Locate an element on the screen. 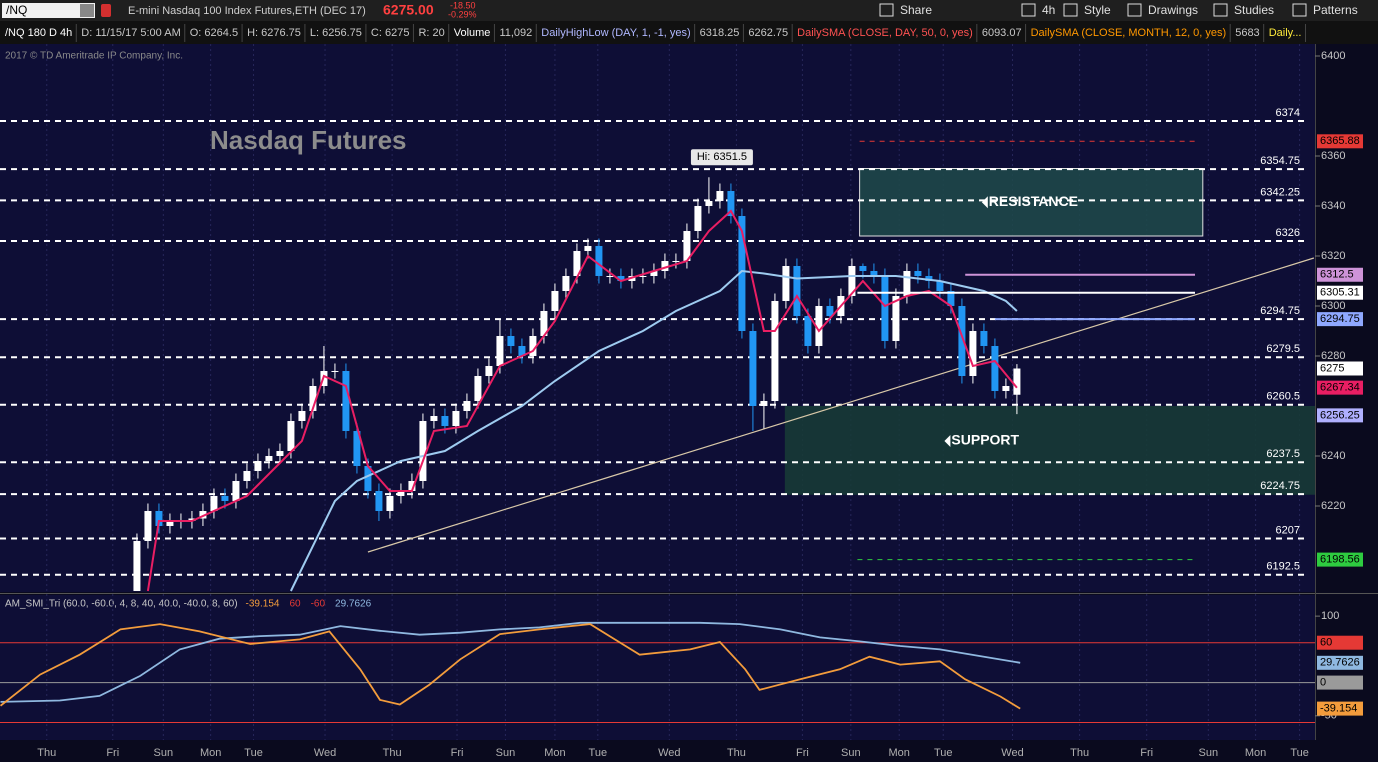 The image size is (1378, 762). x-tick-label: Sun is located at coordinates (1209, 753).